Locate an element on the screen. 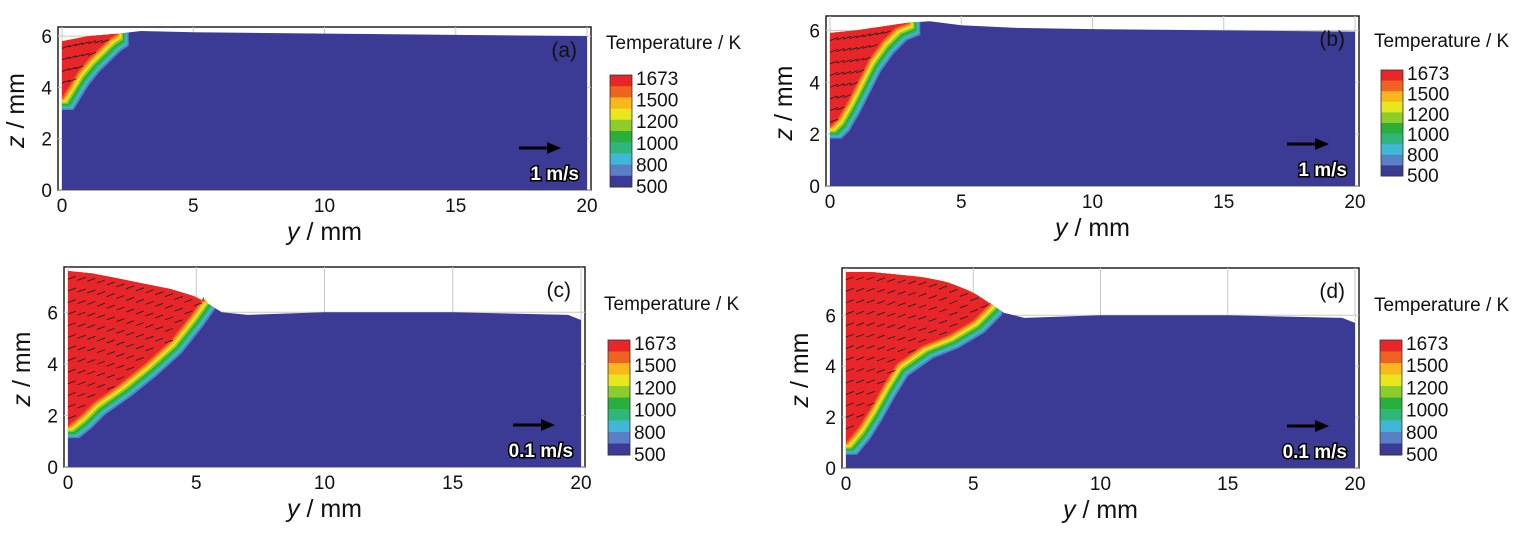  y-tick-b-0: 0 is located at coordinates (814, 187).